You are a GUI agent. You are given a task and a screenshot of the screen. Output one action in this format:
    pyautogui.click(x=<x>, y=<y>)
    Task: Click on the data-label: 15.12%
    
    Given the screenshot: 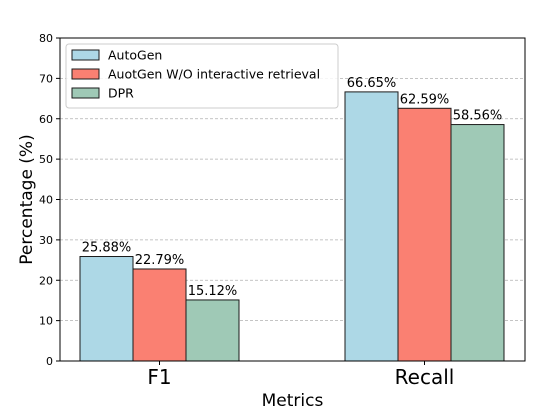 What is the action you would take?
    pyautogui.click(x=213, y=291)
    